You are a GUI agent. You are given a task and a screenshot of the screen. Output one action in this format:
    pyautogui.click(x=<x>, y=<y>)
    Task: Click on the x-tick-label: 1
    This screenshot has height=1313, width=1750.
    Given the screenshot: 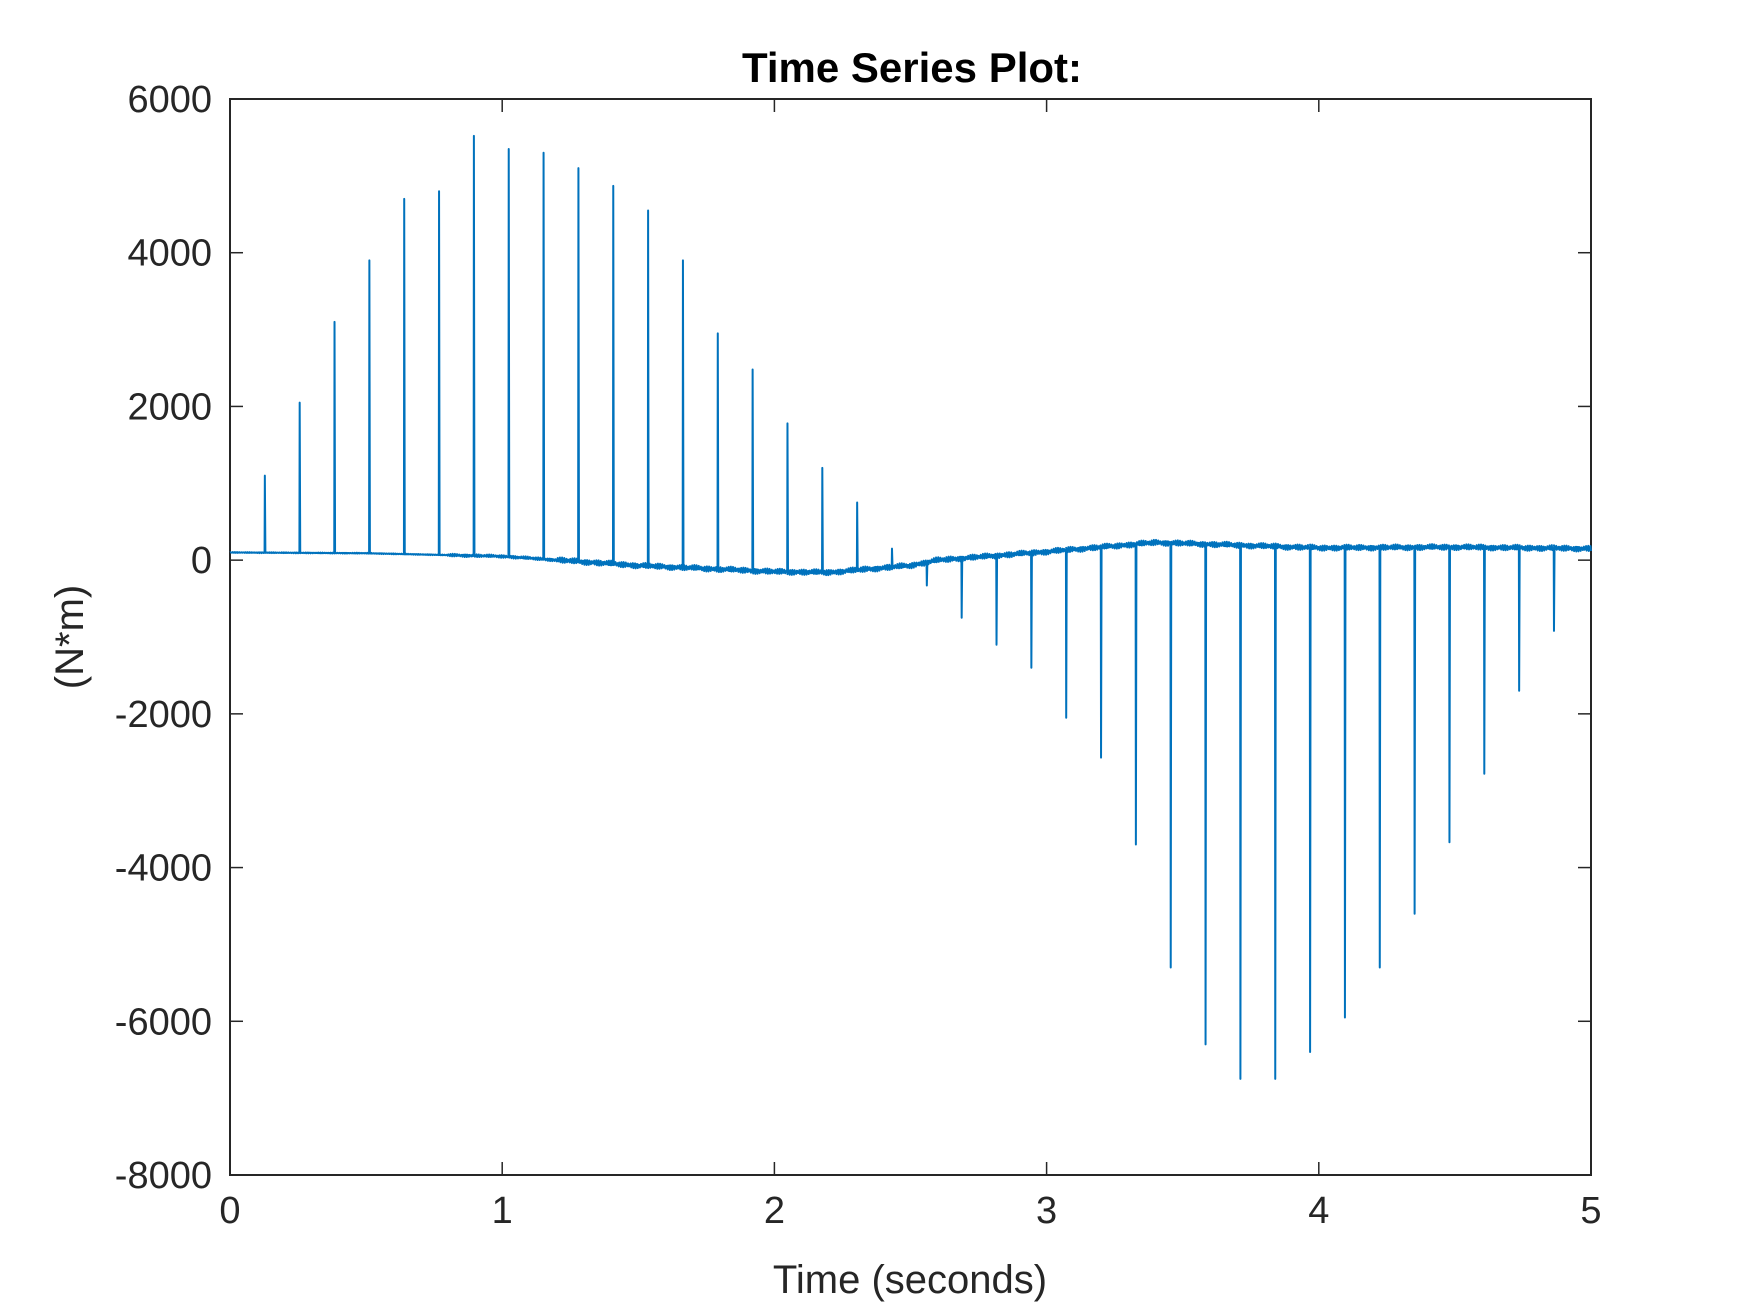 What is the action you would take?
    pyautogui.click(x=502, y=1211)
    